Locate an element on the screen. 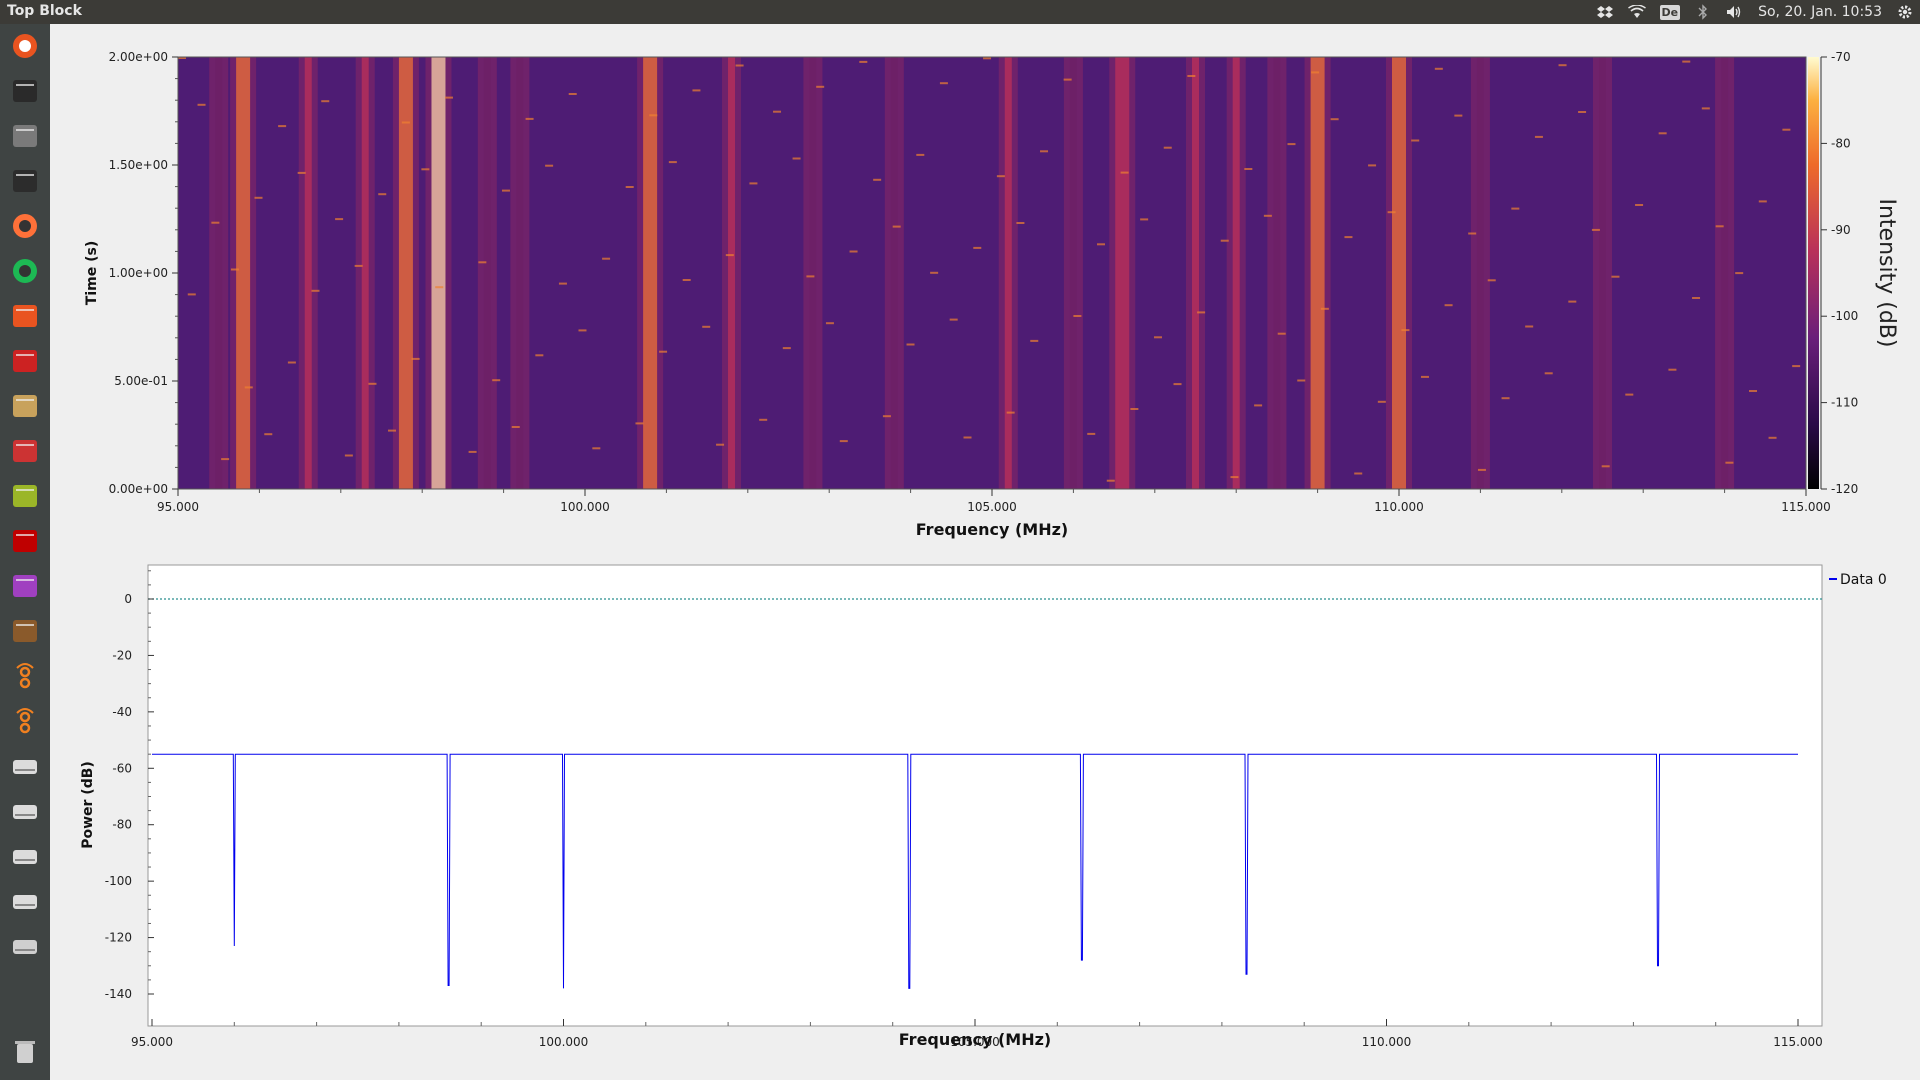  app-icon is located at coordinates (25, 361).